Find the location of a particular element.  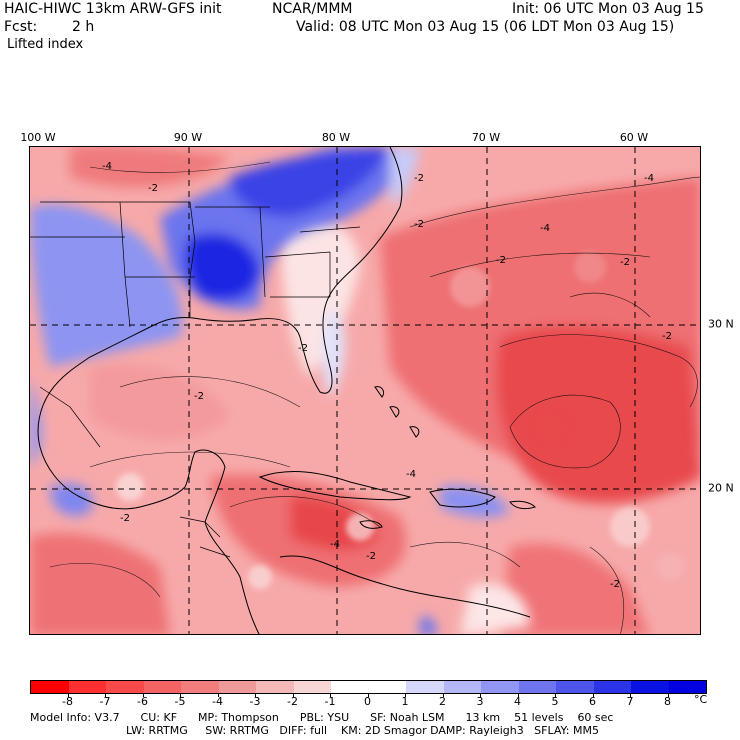

colorbar is located at coordinates (368, 687).